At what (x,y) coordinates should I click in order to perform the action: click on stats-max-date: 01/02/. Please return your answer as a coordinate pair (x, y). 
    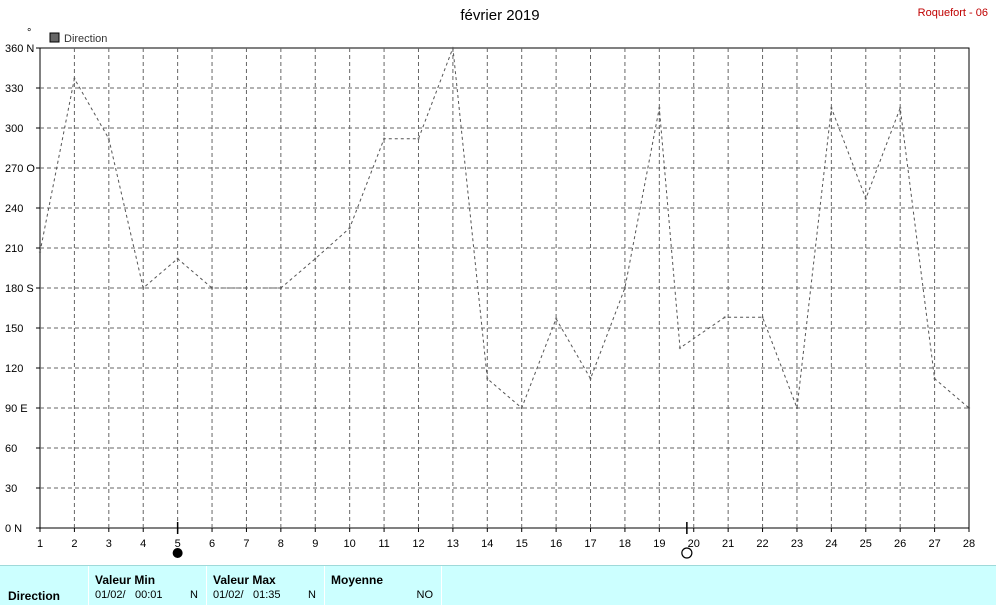
    Looking at the image, I should click on (228, 595).